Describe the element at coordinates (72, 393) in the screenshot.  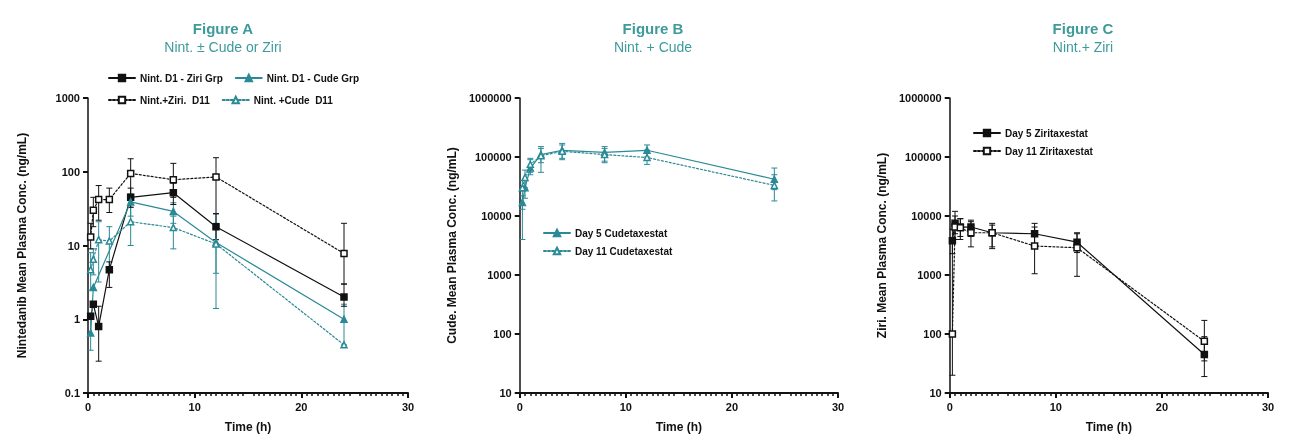
I see `y-tick-label: 0.1` at that location.